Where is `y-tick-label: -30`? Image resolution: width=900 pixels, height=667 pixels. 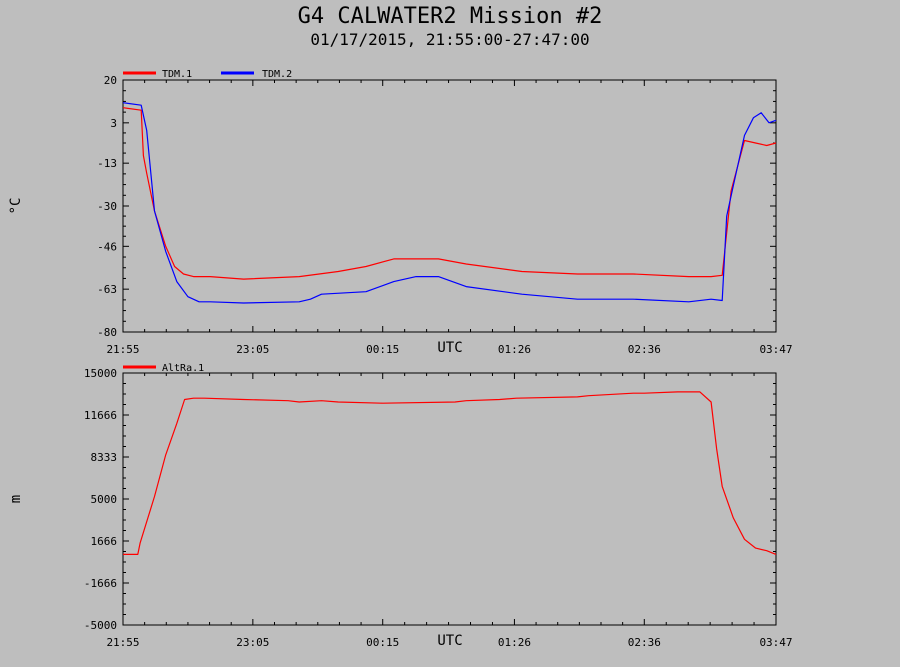
y-tick-label: -30 is located at coordinates (107, 206).